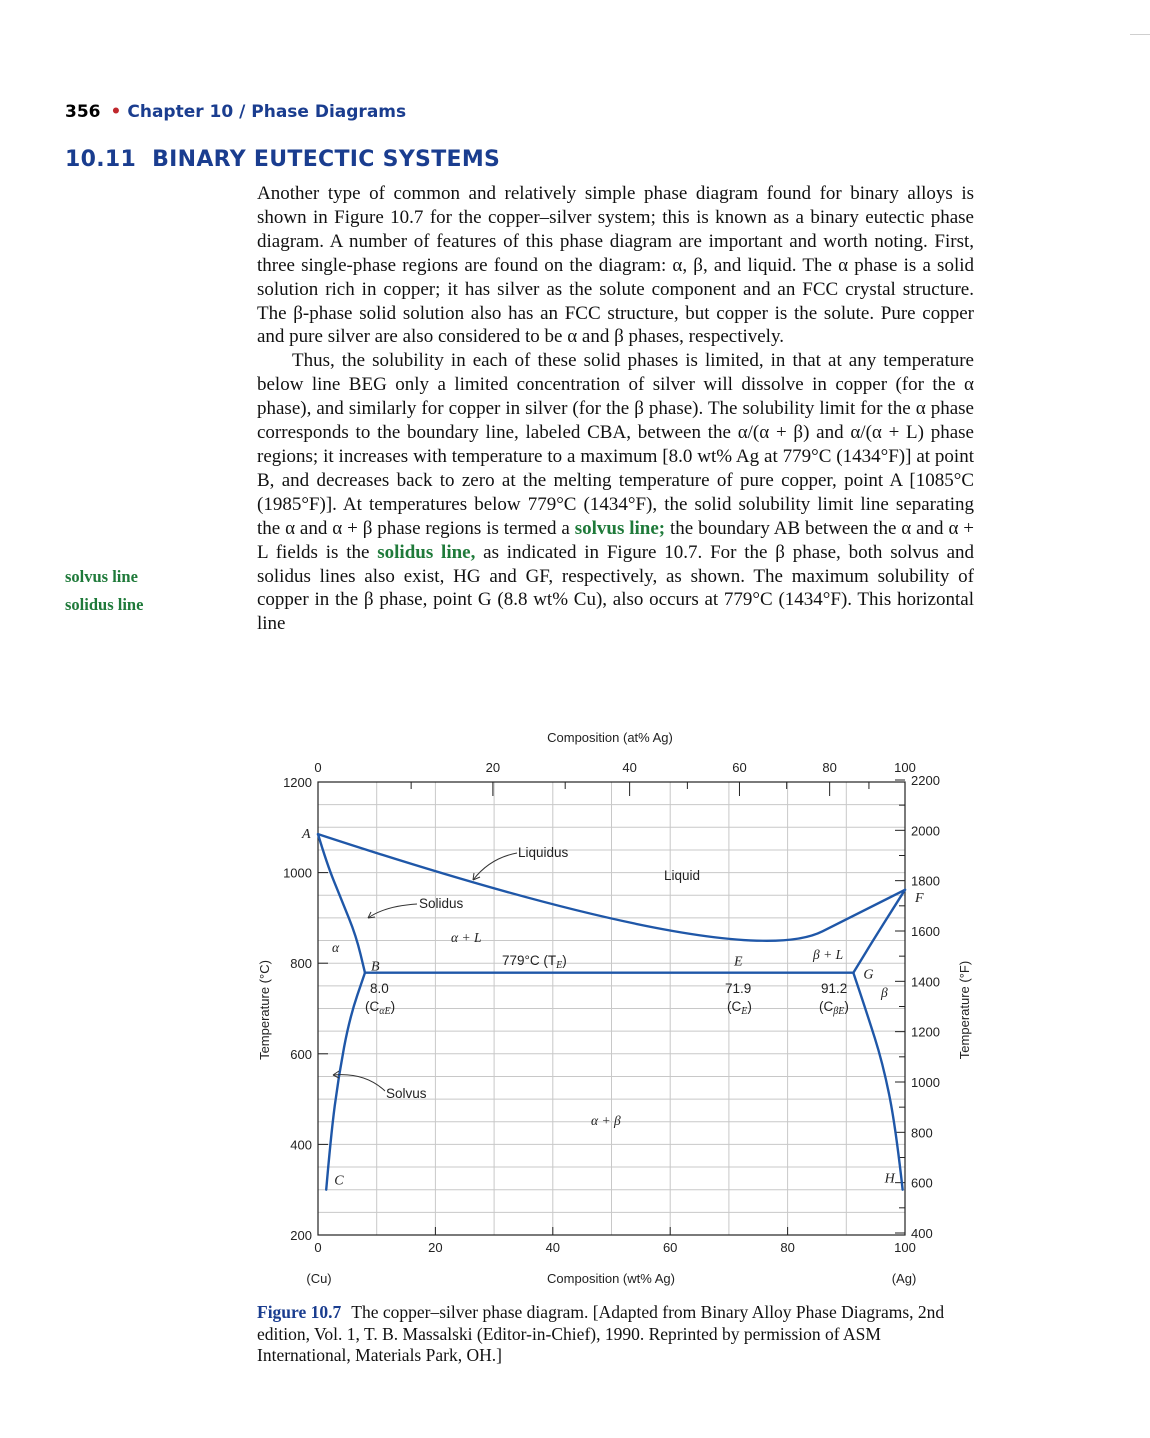 This screenshot has height=1438, width=1150. What do you see at coordinates (264, 1010) in the screenshot?
I see `y-axis-title: Temperature (°C)` at bounding box center [264, 1010].